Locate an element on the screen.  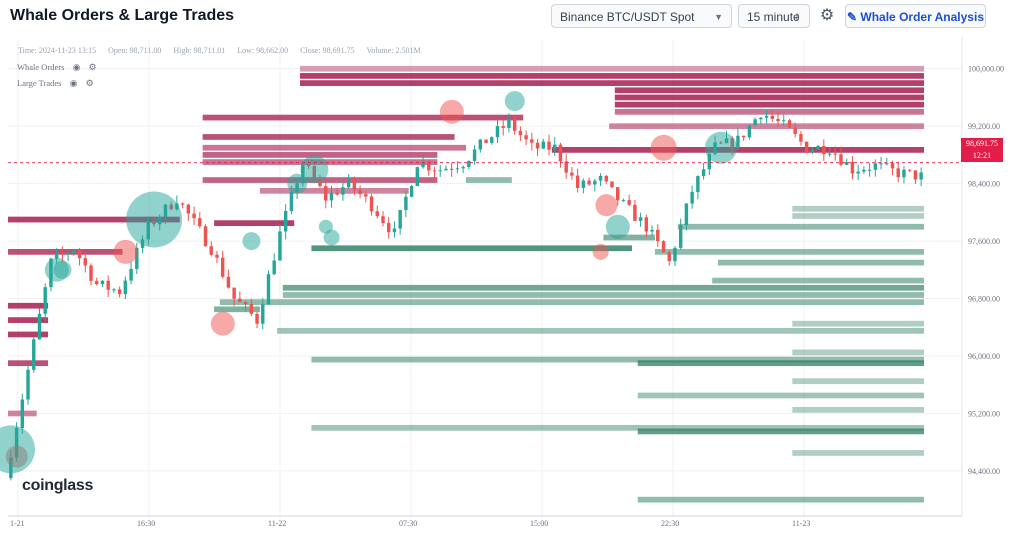
y-tick-label: 94,400.00 is located at coordinates (984, 471).